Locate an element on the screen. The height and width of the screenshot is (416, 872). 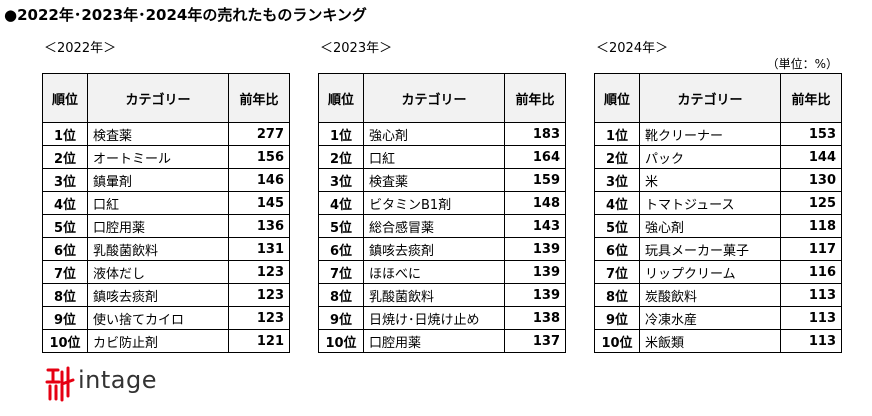
category: トマトジュース is located at coordinates (710, 203).